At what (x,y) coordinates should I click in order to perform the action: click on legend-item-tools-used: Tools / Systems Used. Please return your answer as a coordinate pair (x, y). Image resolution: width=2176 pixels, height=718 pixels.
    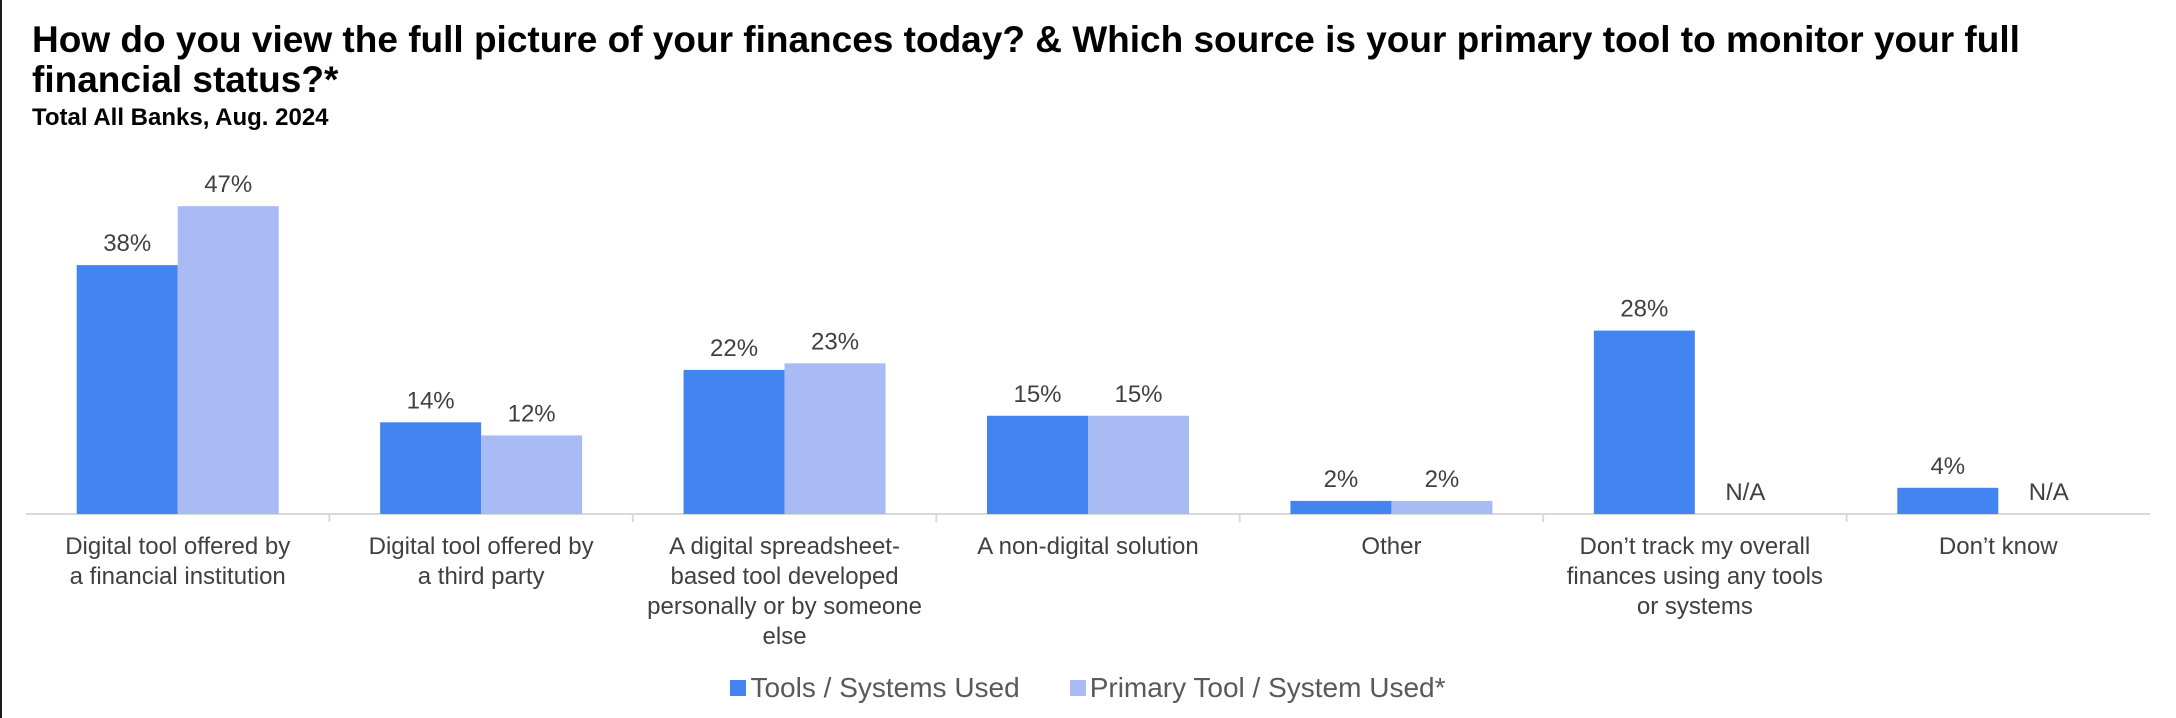
    Looking at the image, I should click on (875, 688).